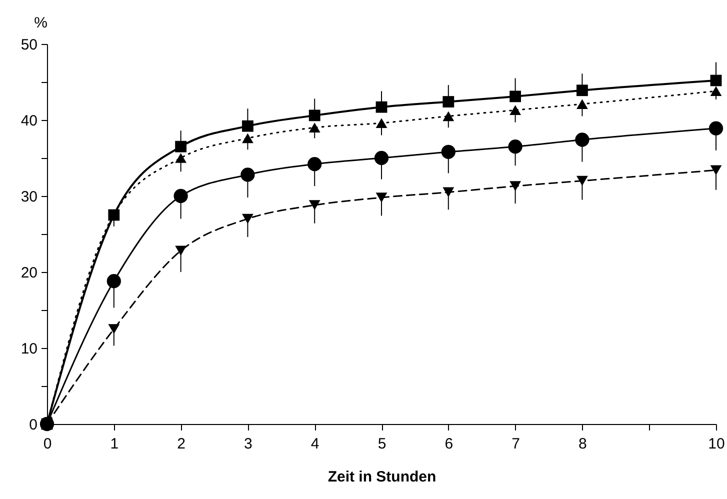 The image size is (727, 499). What do you see at coordinates (29, 273) in the screenshot?
I see `y-tick-label: 20` at bounding box center [29, 273].